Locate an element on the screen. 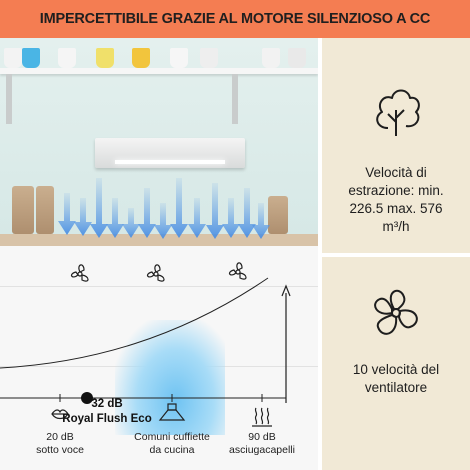  current-db: 32 dB is located at coordinates (107, 404).